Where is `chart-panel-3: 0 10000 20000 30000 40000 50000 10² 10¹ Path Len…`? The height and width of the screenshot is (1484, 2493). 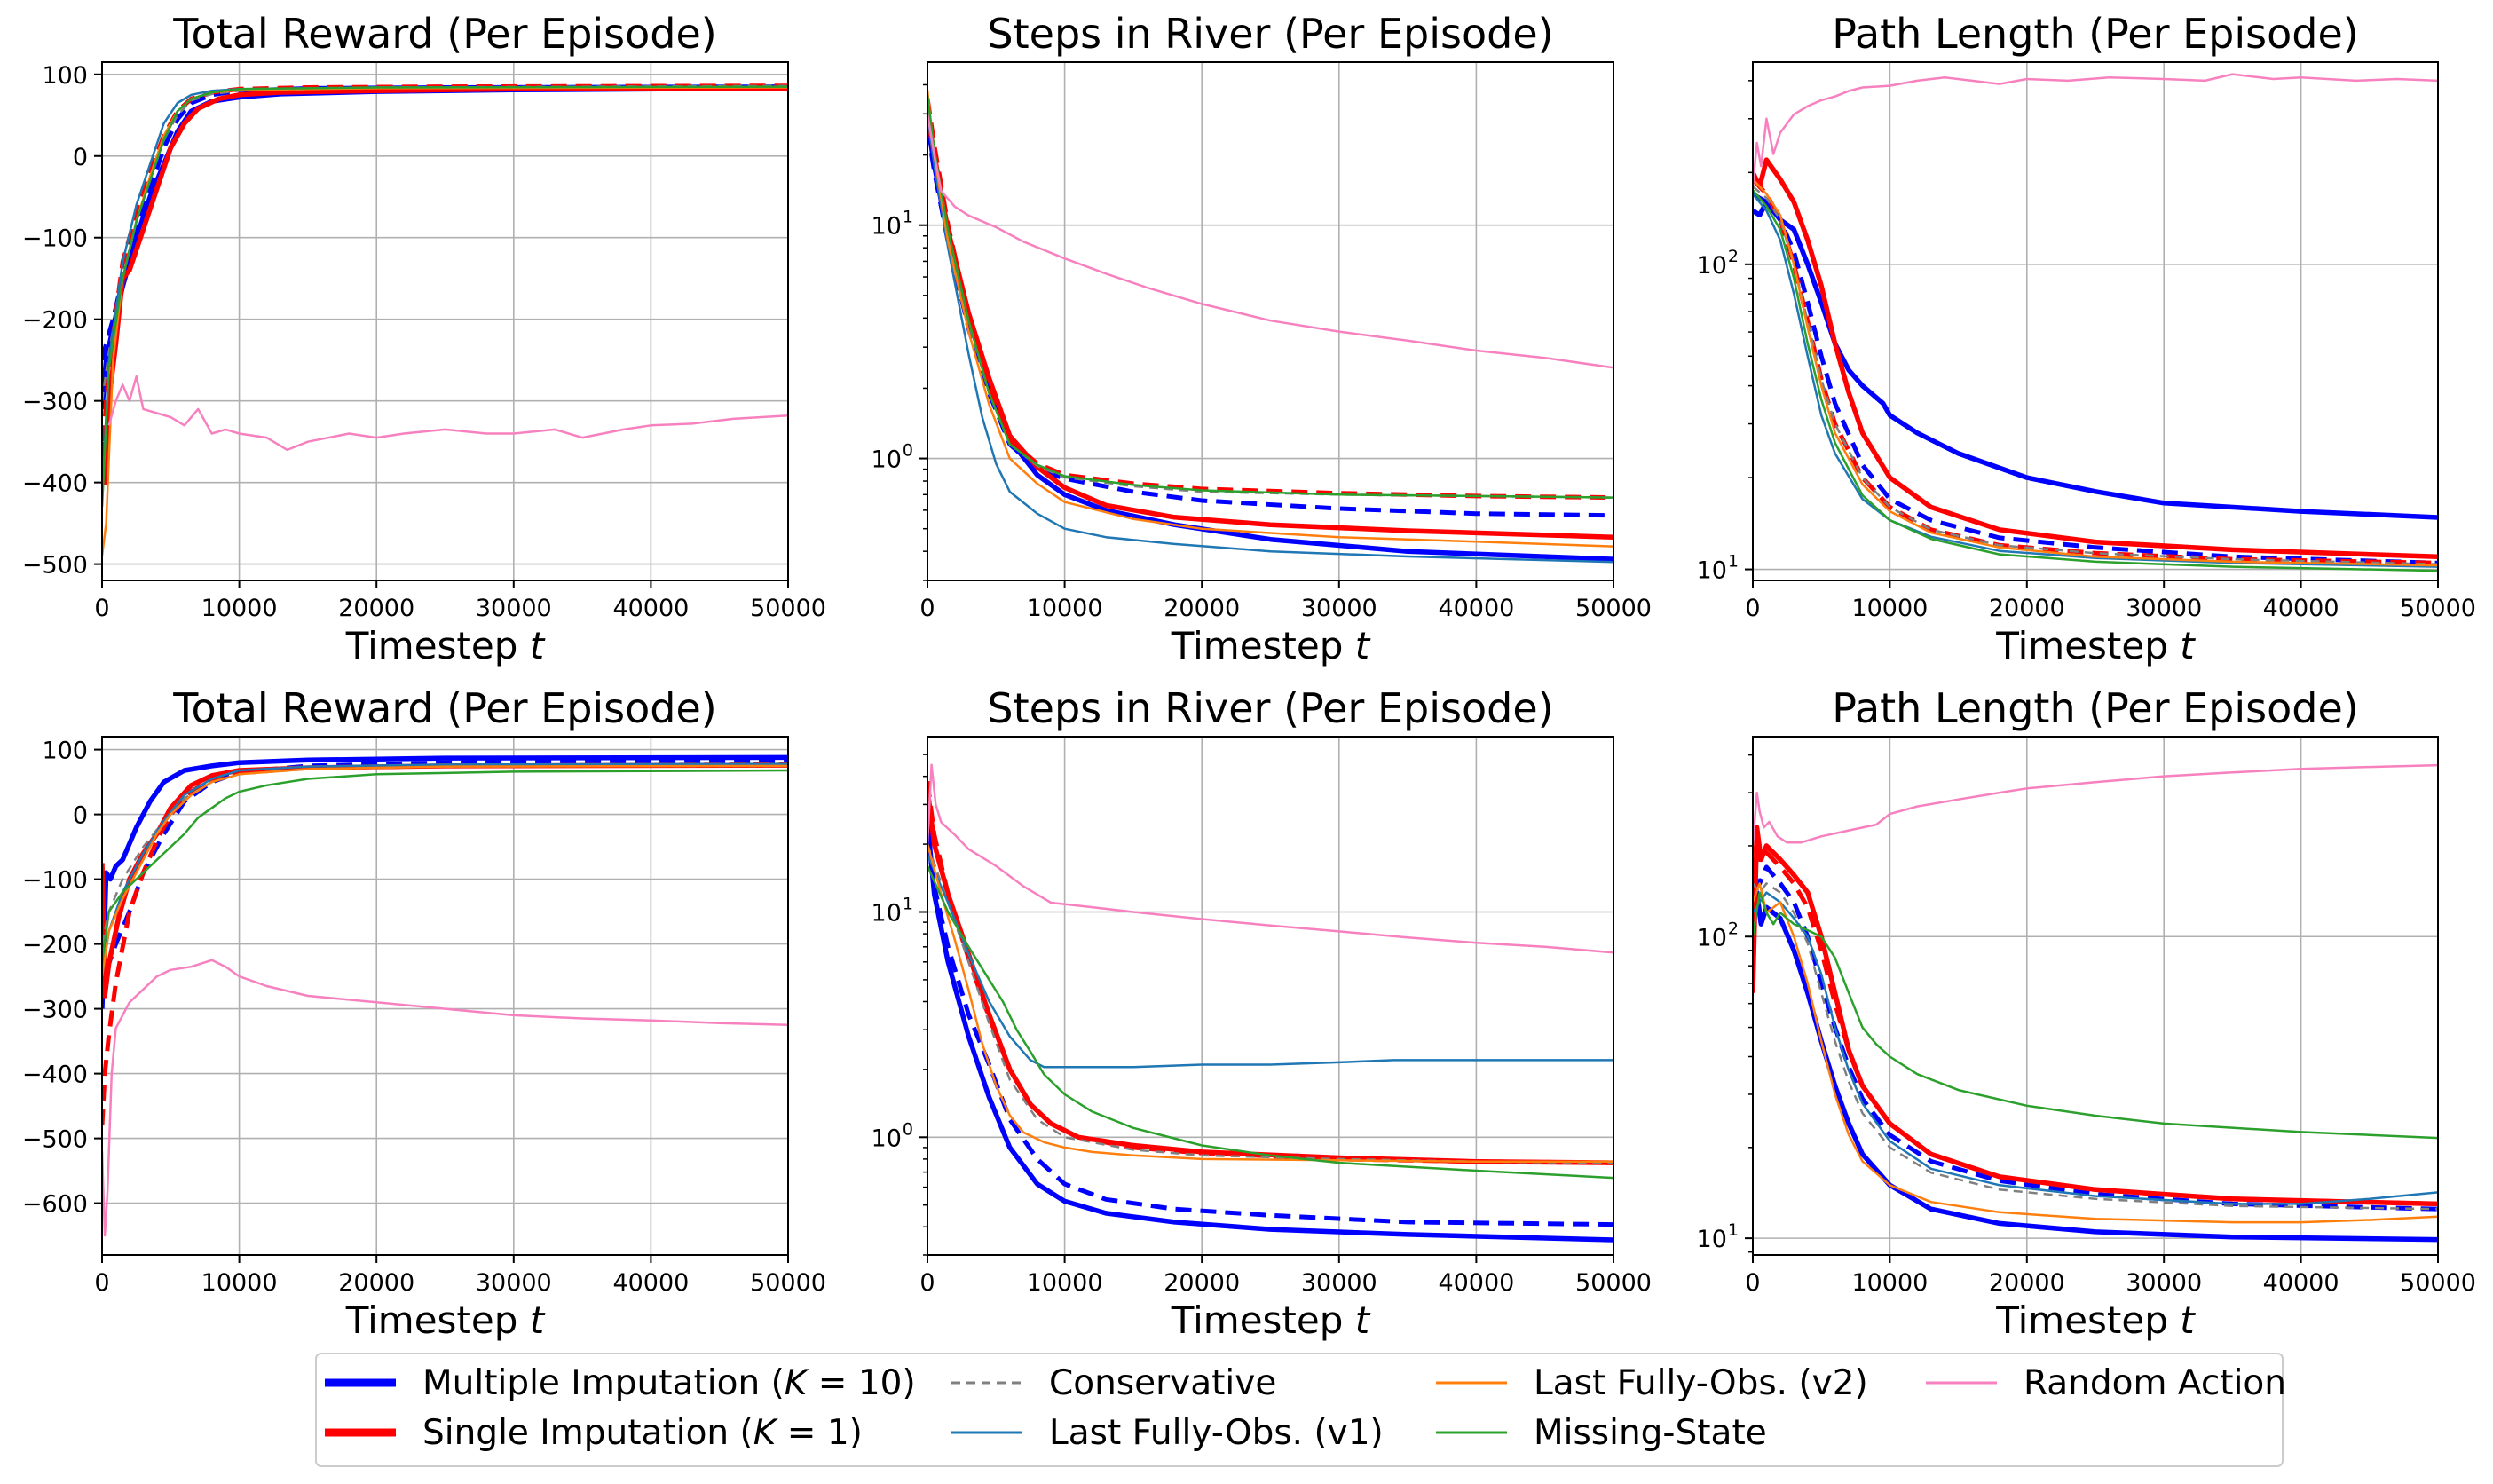
chart-panel-3: 0 10000 20000 30000 40000 50000 10² 10¹ Path Len… is located at coordinates (2086, 339).